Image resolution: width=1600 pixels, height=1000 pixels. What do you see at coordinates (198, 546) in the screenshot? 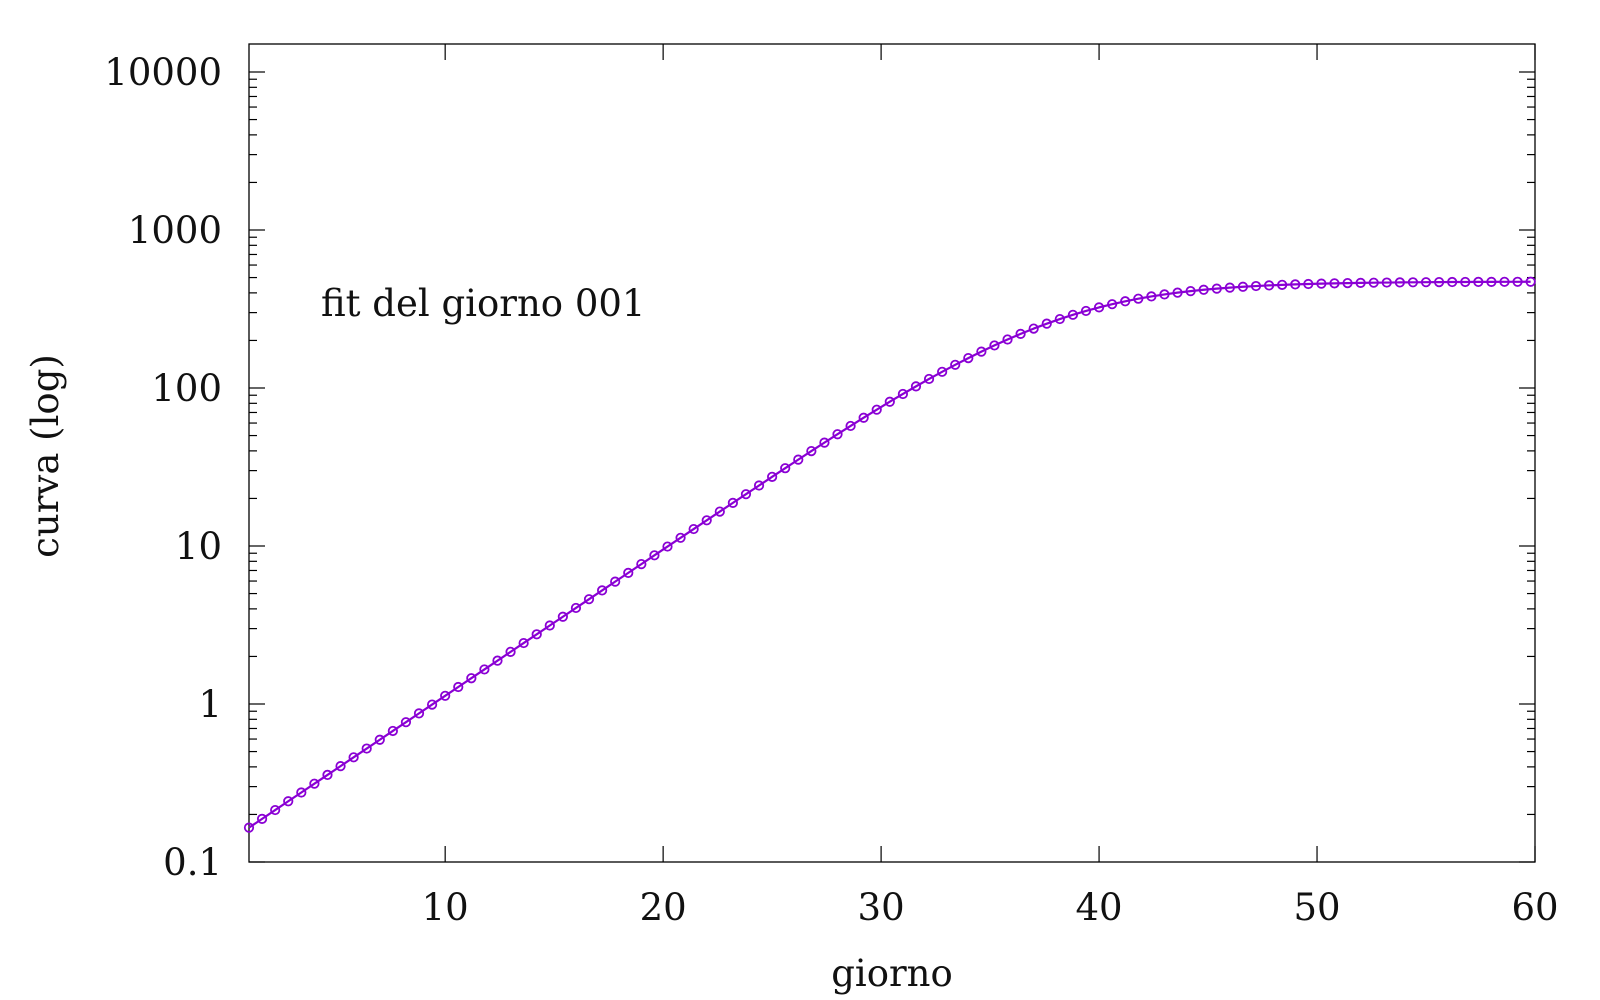
I see `y-tick-label: 10` at bounding box center [198, 546].